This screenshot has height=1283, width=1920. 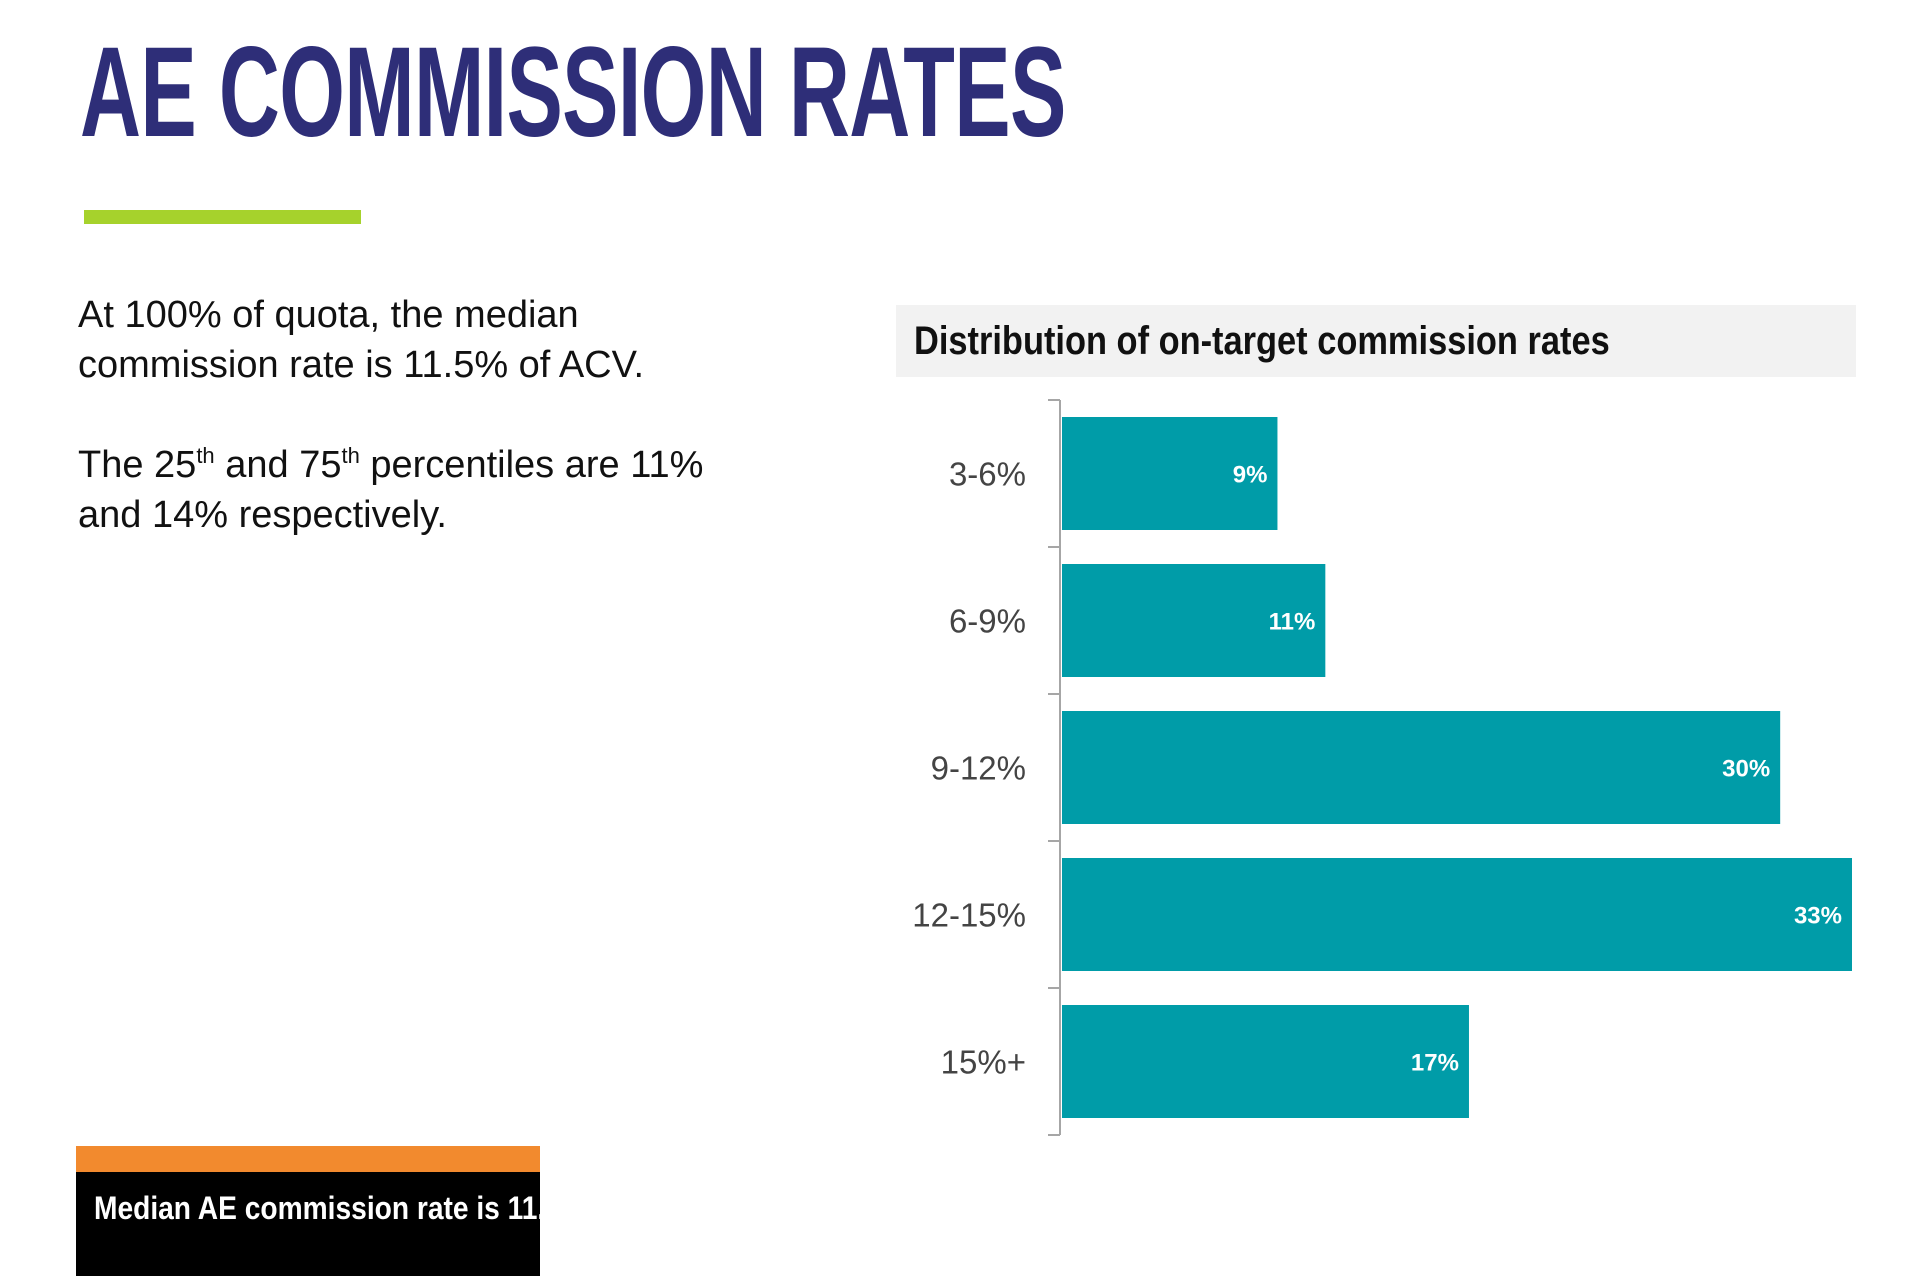 What do you see at coordinates (978, 768) in the screenshot?
I see `category-label: 9-12%` at bounding box center [978, 768].